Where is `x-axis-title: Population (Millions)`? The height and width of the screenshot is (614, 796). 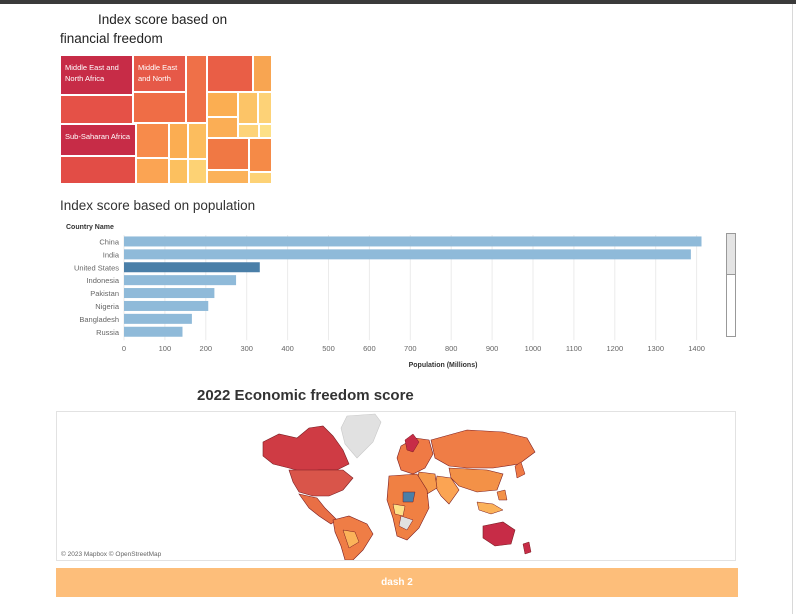
x-axis-title: Population (Millions) is located at coordinates (443, 365).